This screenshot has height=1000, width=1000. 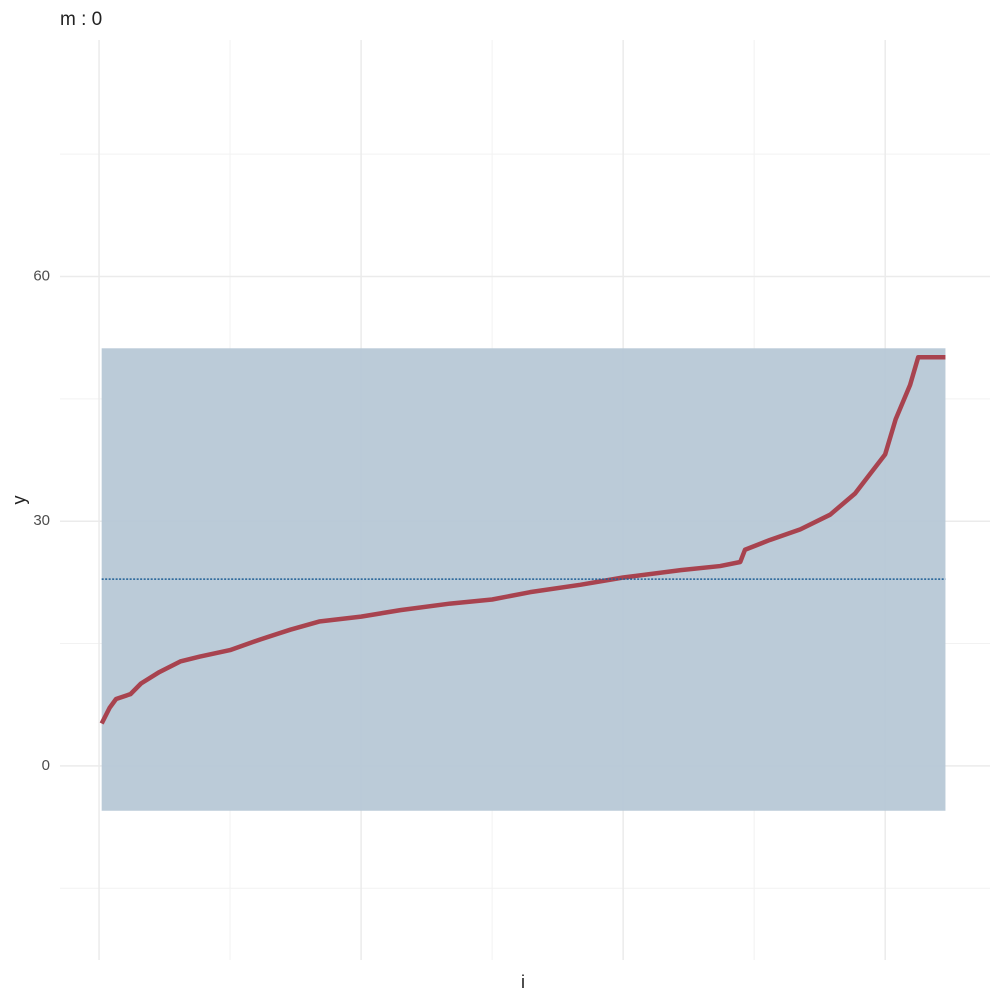 What do you see at coordinates (41, 275) in the screenshot?
I see `y-tick-label: 60` at bounding box center [41, 275].